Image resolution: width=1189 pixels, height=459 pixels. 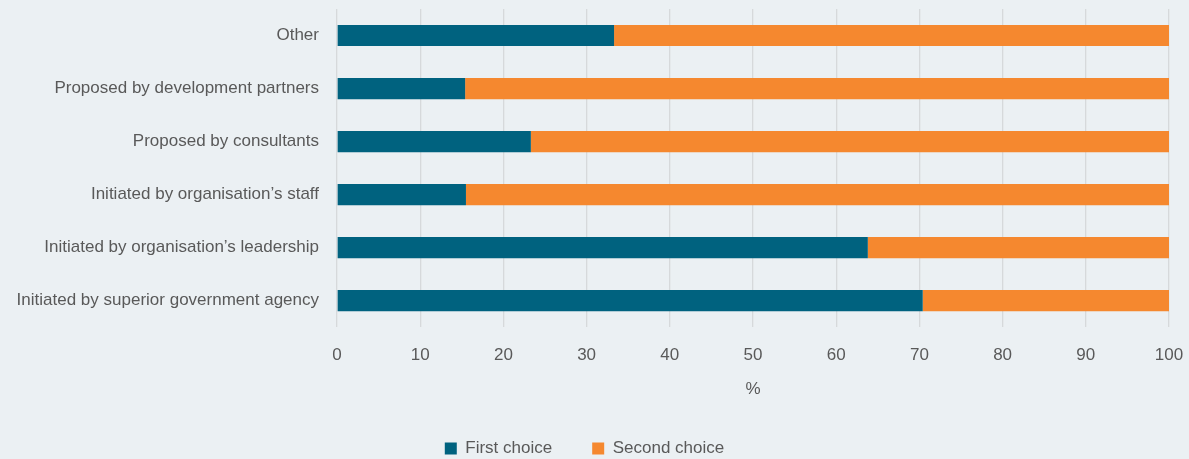 What do you see at coordinates (503, 355) in the screenshot?
I see `x-tick-label: 20` at bounding box center [503, 355].